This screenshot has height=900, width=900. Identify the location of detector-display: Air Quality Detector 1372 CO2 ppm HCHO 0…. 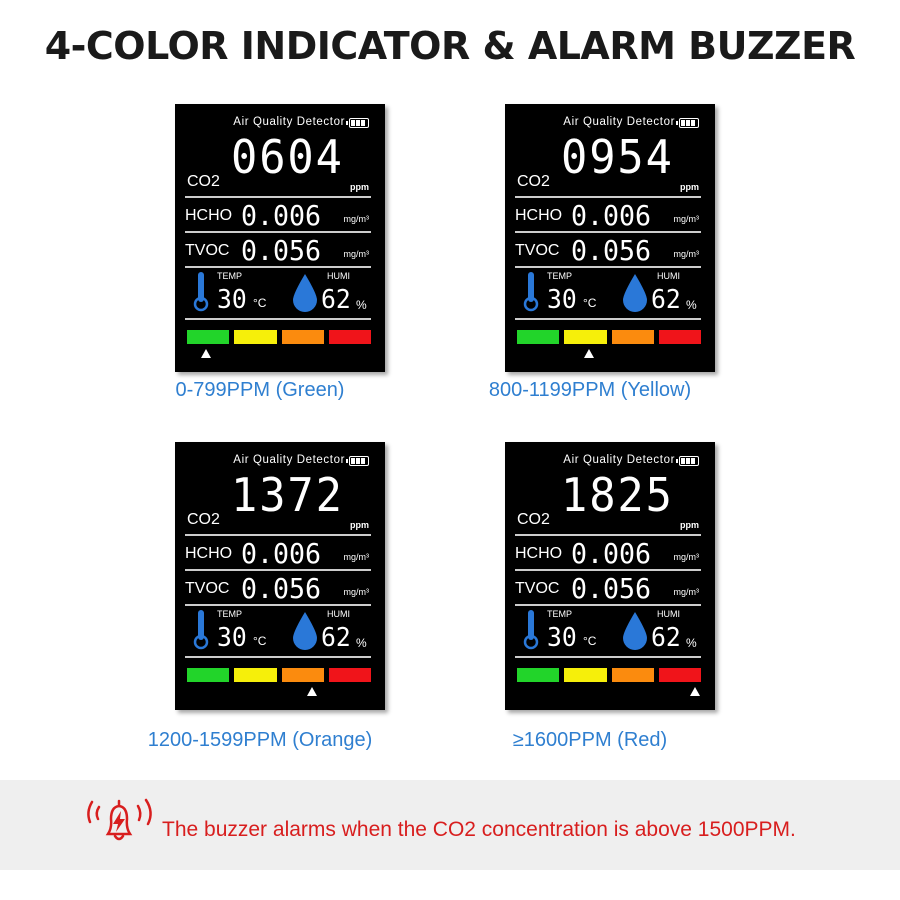
(280, 576).